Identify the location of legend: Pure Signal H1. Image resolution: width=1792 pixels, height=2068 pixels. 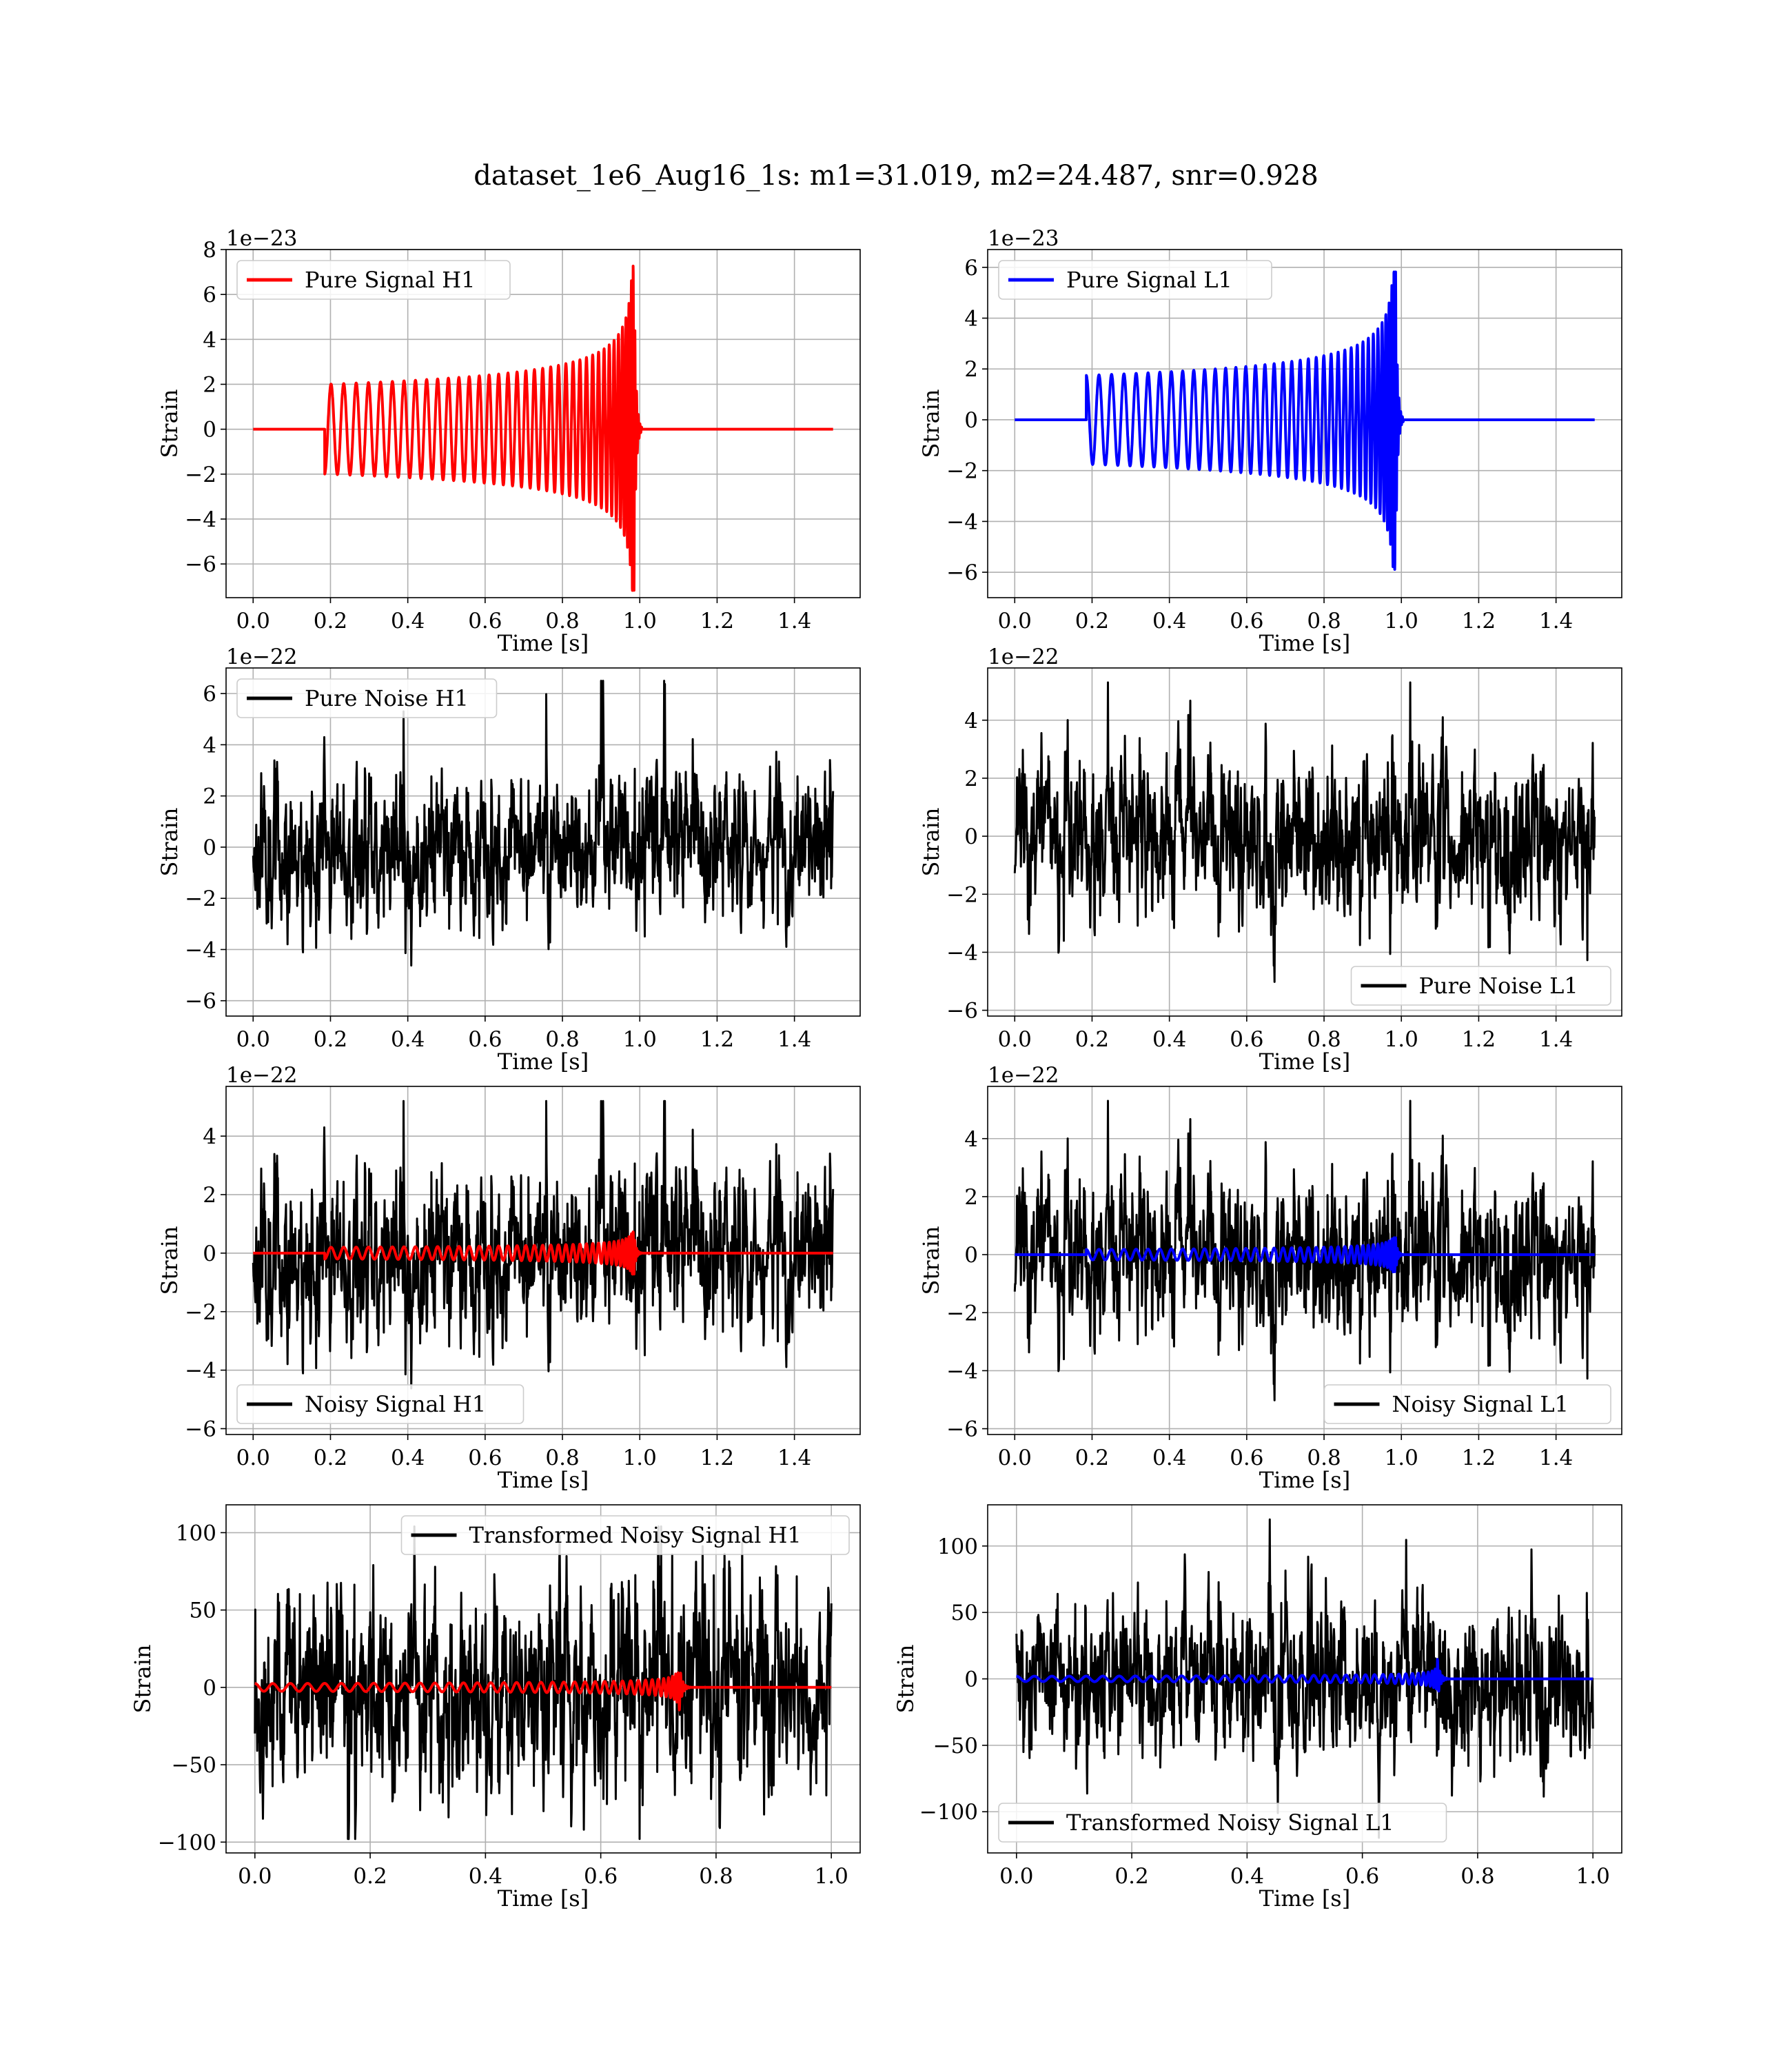
(373, 280).